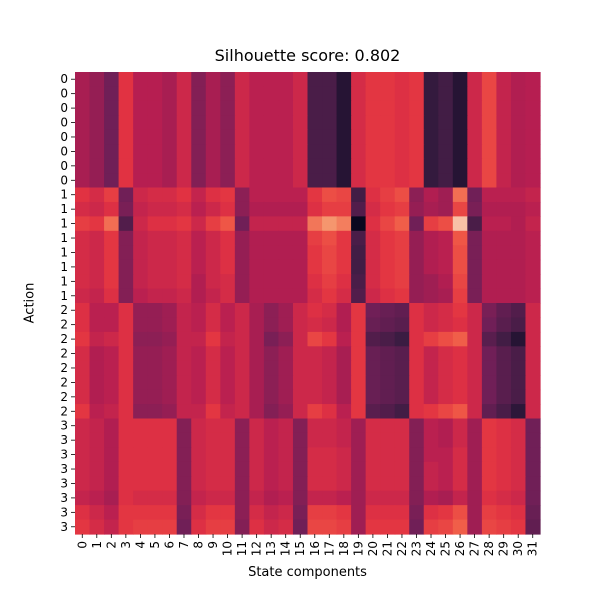 The width and height of the screenshot is (600, 600). What do you see at coordinates (64, 440) in the screenshot?
I see `y-tick-label: 3` at bounding box center [64, 440].